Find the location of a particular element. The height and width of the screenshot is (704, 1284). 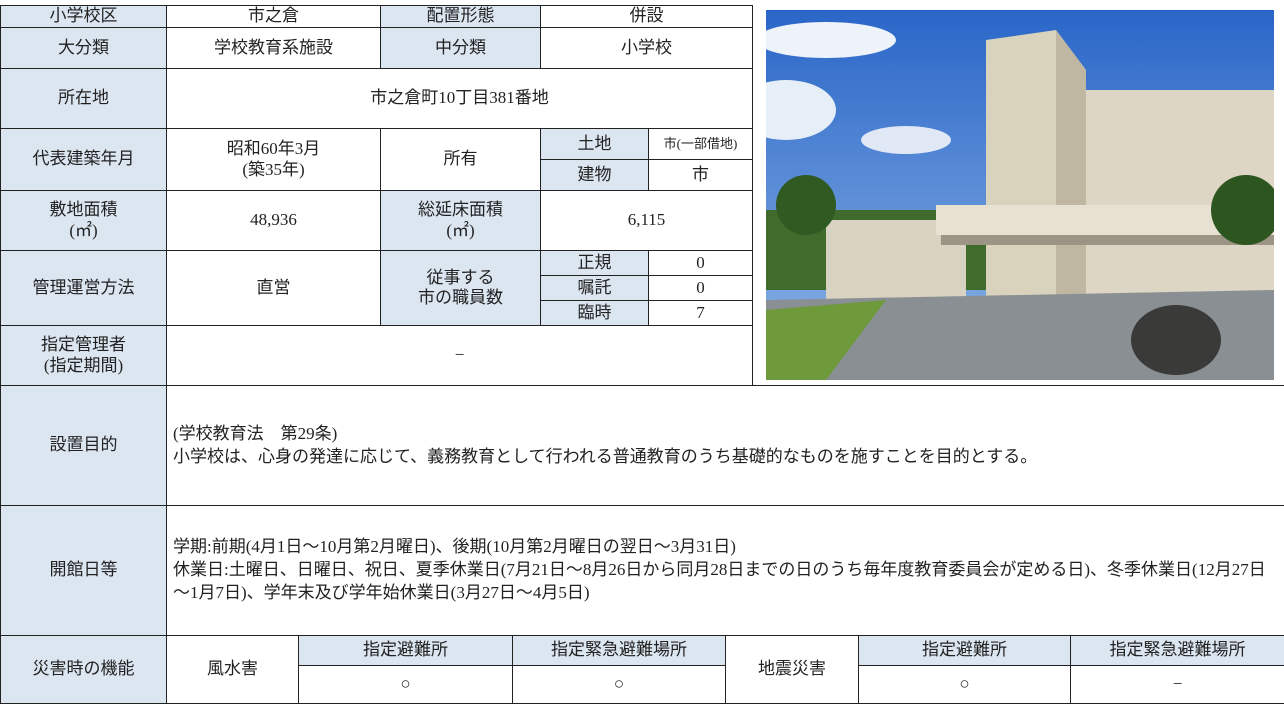

label: 指定管理者 (指定期間) is located at coordinates (83, 355).